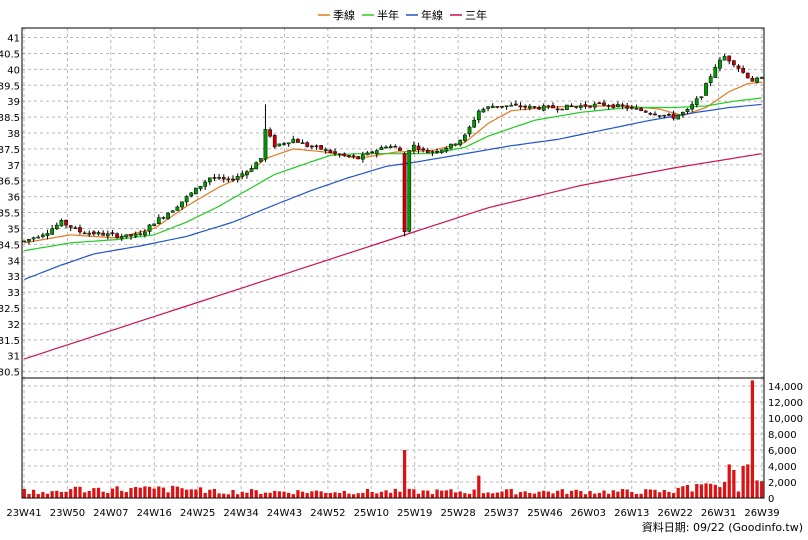 This screenshot has width=808, height=540. What do you see at coordinates (371, 513) in the screenshot?
I see `date-tick-label-8: 25W10` at bounding box center [371, 513].